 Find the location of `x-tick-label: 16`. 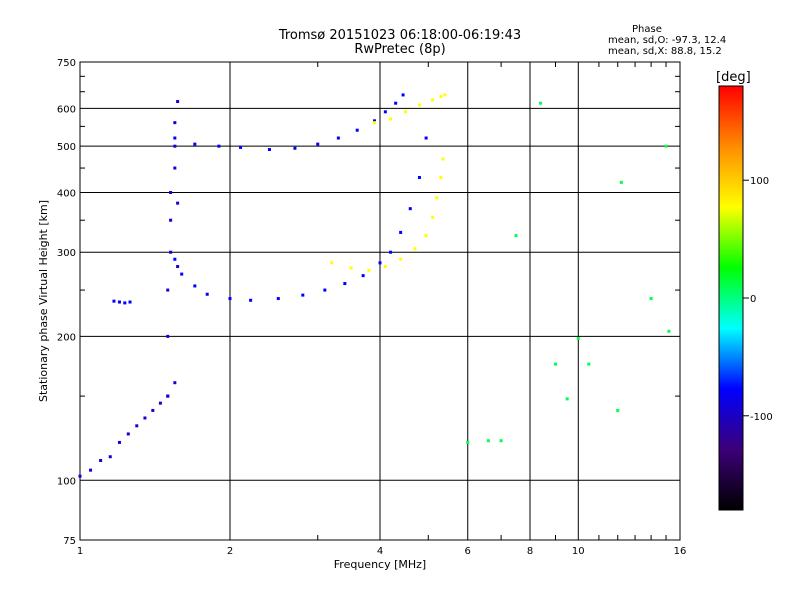

x-tick-label: 16 is located at coordinates (680, 551).